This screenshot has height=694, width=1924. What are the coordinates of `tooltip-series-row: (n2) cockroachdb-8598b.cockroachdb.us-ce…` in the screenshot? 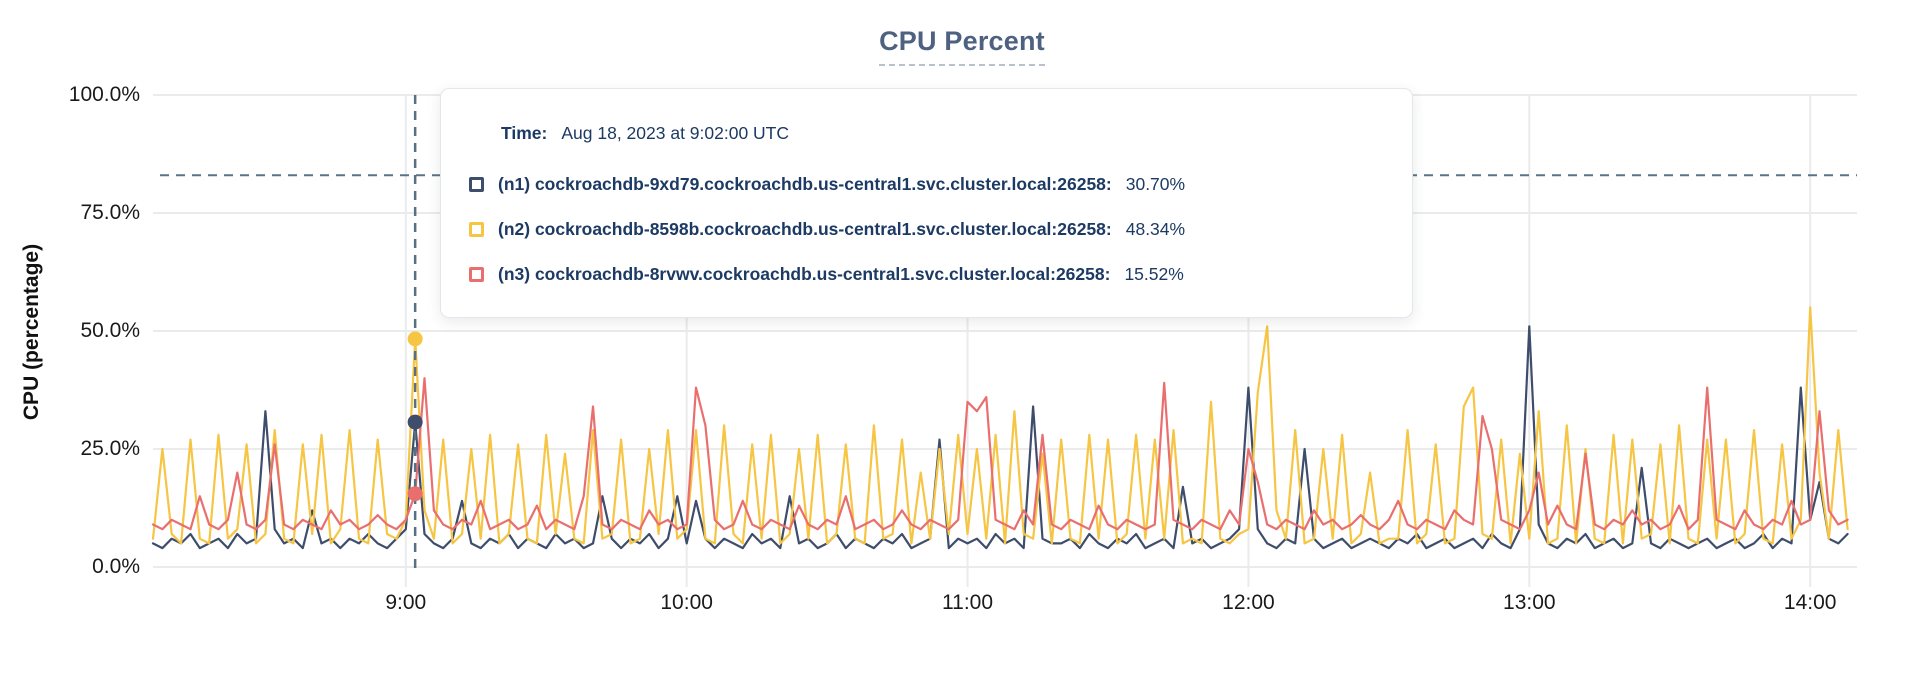 It's located at (928, 229).